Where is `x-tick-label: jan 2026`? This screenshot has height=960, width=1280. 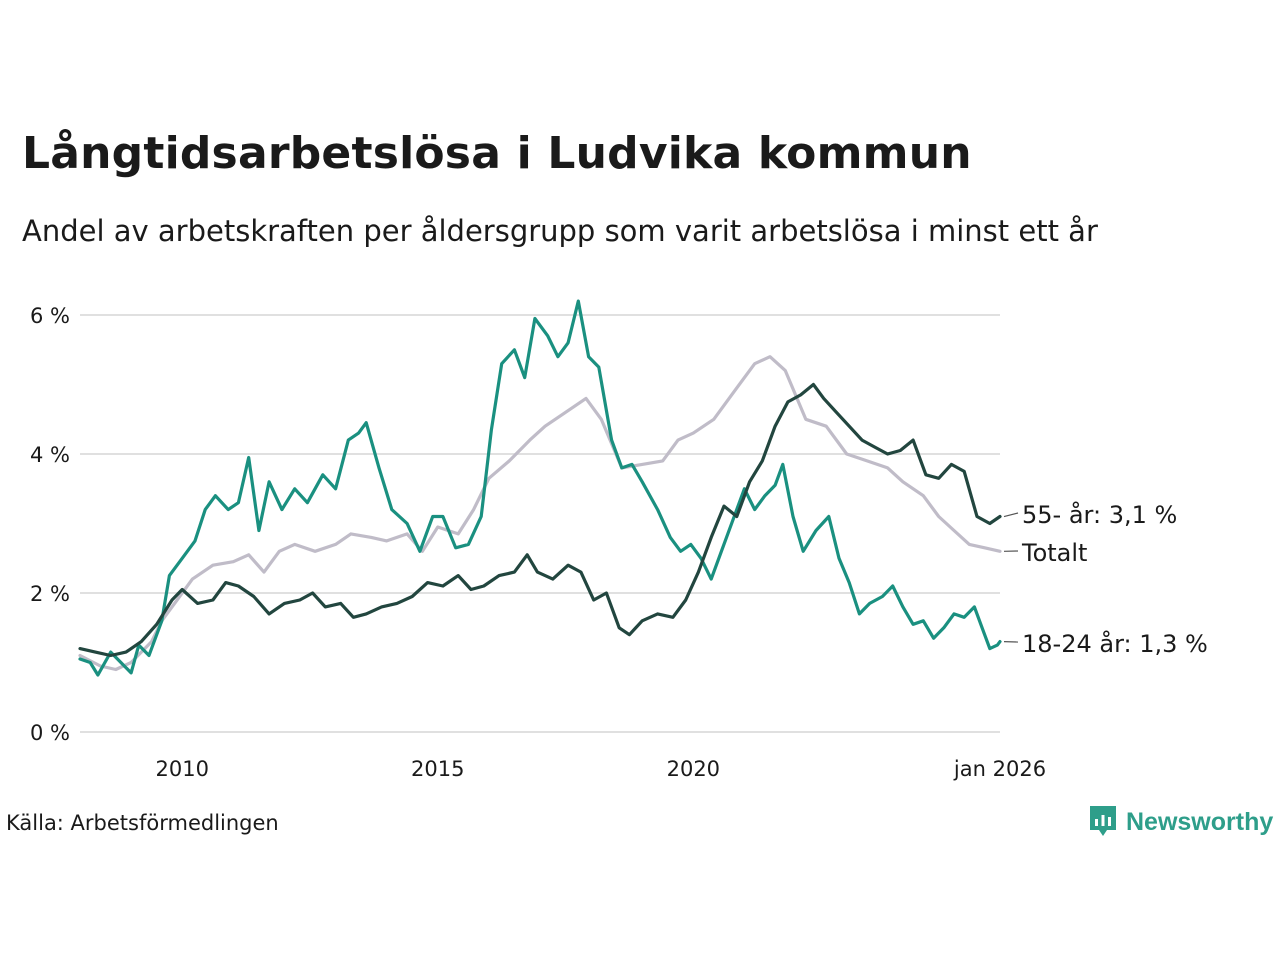 x-tick-label: jan 2026 is located at coordinates (999, 769).